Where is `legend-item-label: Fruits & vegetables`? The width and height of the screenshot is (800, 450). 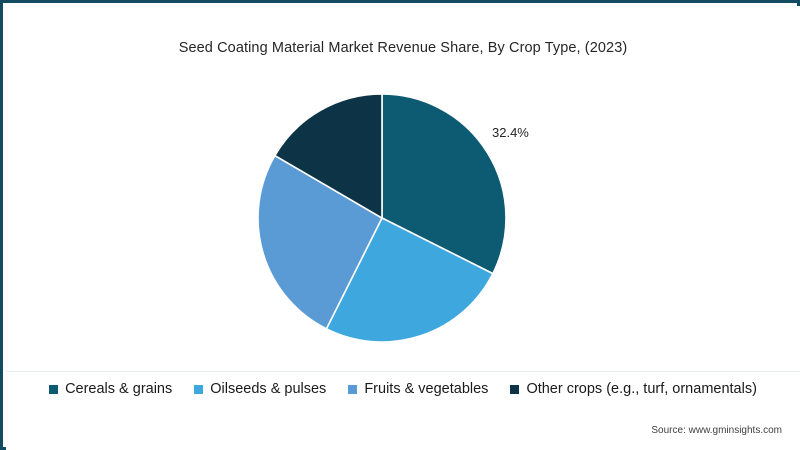 legend-item-label: Fruits & vegetables is located at coordinates (426, 389).